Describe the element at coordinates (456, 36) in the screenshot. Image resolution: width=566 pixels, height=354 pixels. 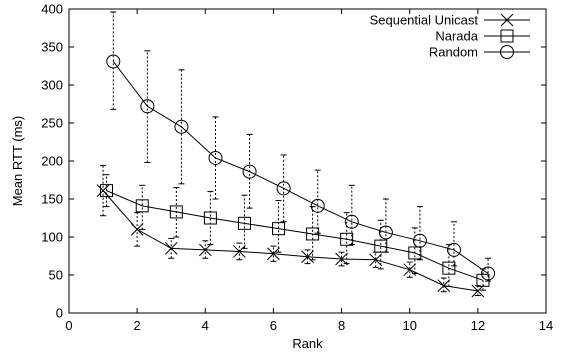
I see `legend-label: Narada` at that location.